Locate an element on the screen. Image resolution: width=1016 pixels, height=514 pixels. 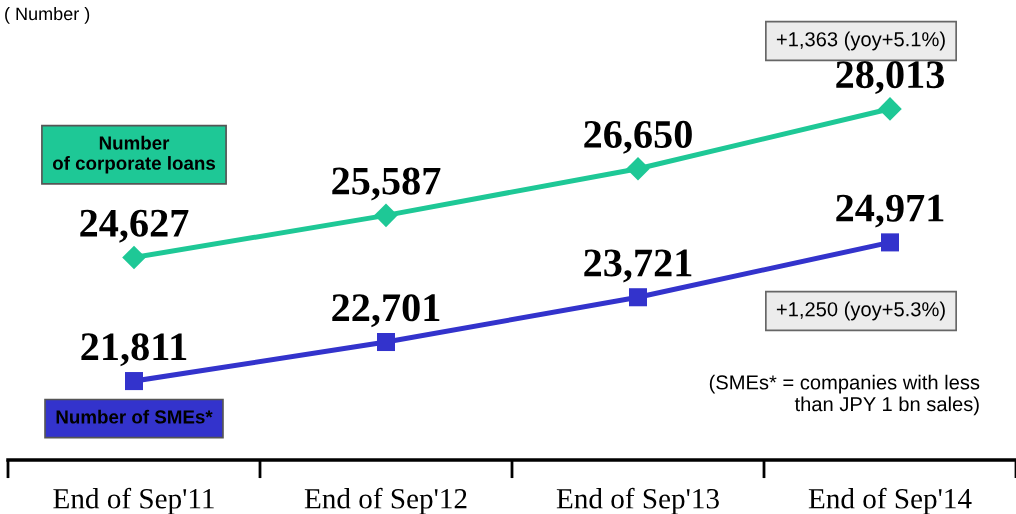
text: Number of corporate loans is located at coordinates (134, 154).